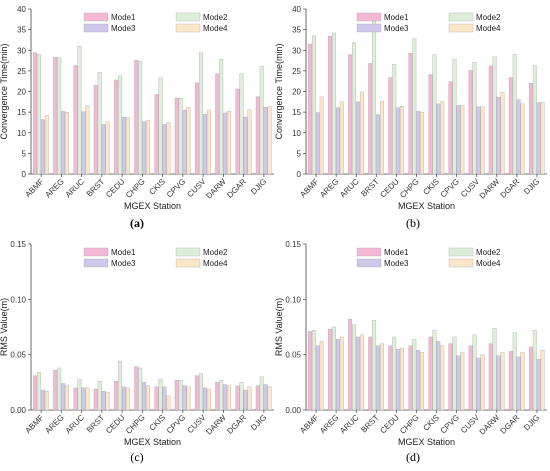  I want to click on y-tick-label: 10, so click(21, 133).